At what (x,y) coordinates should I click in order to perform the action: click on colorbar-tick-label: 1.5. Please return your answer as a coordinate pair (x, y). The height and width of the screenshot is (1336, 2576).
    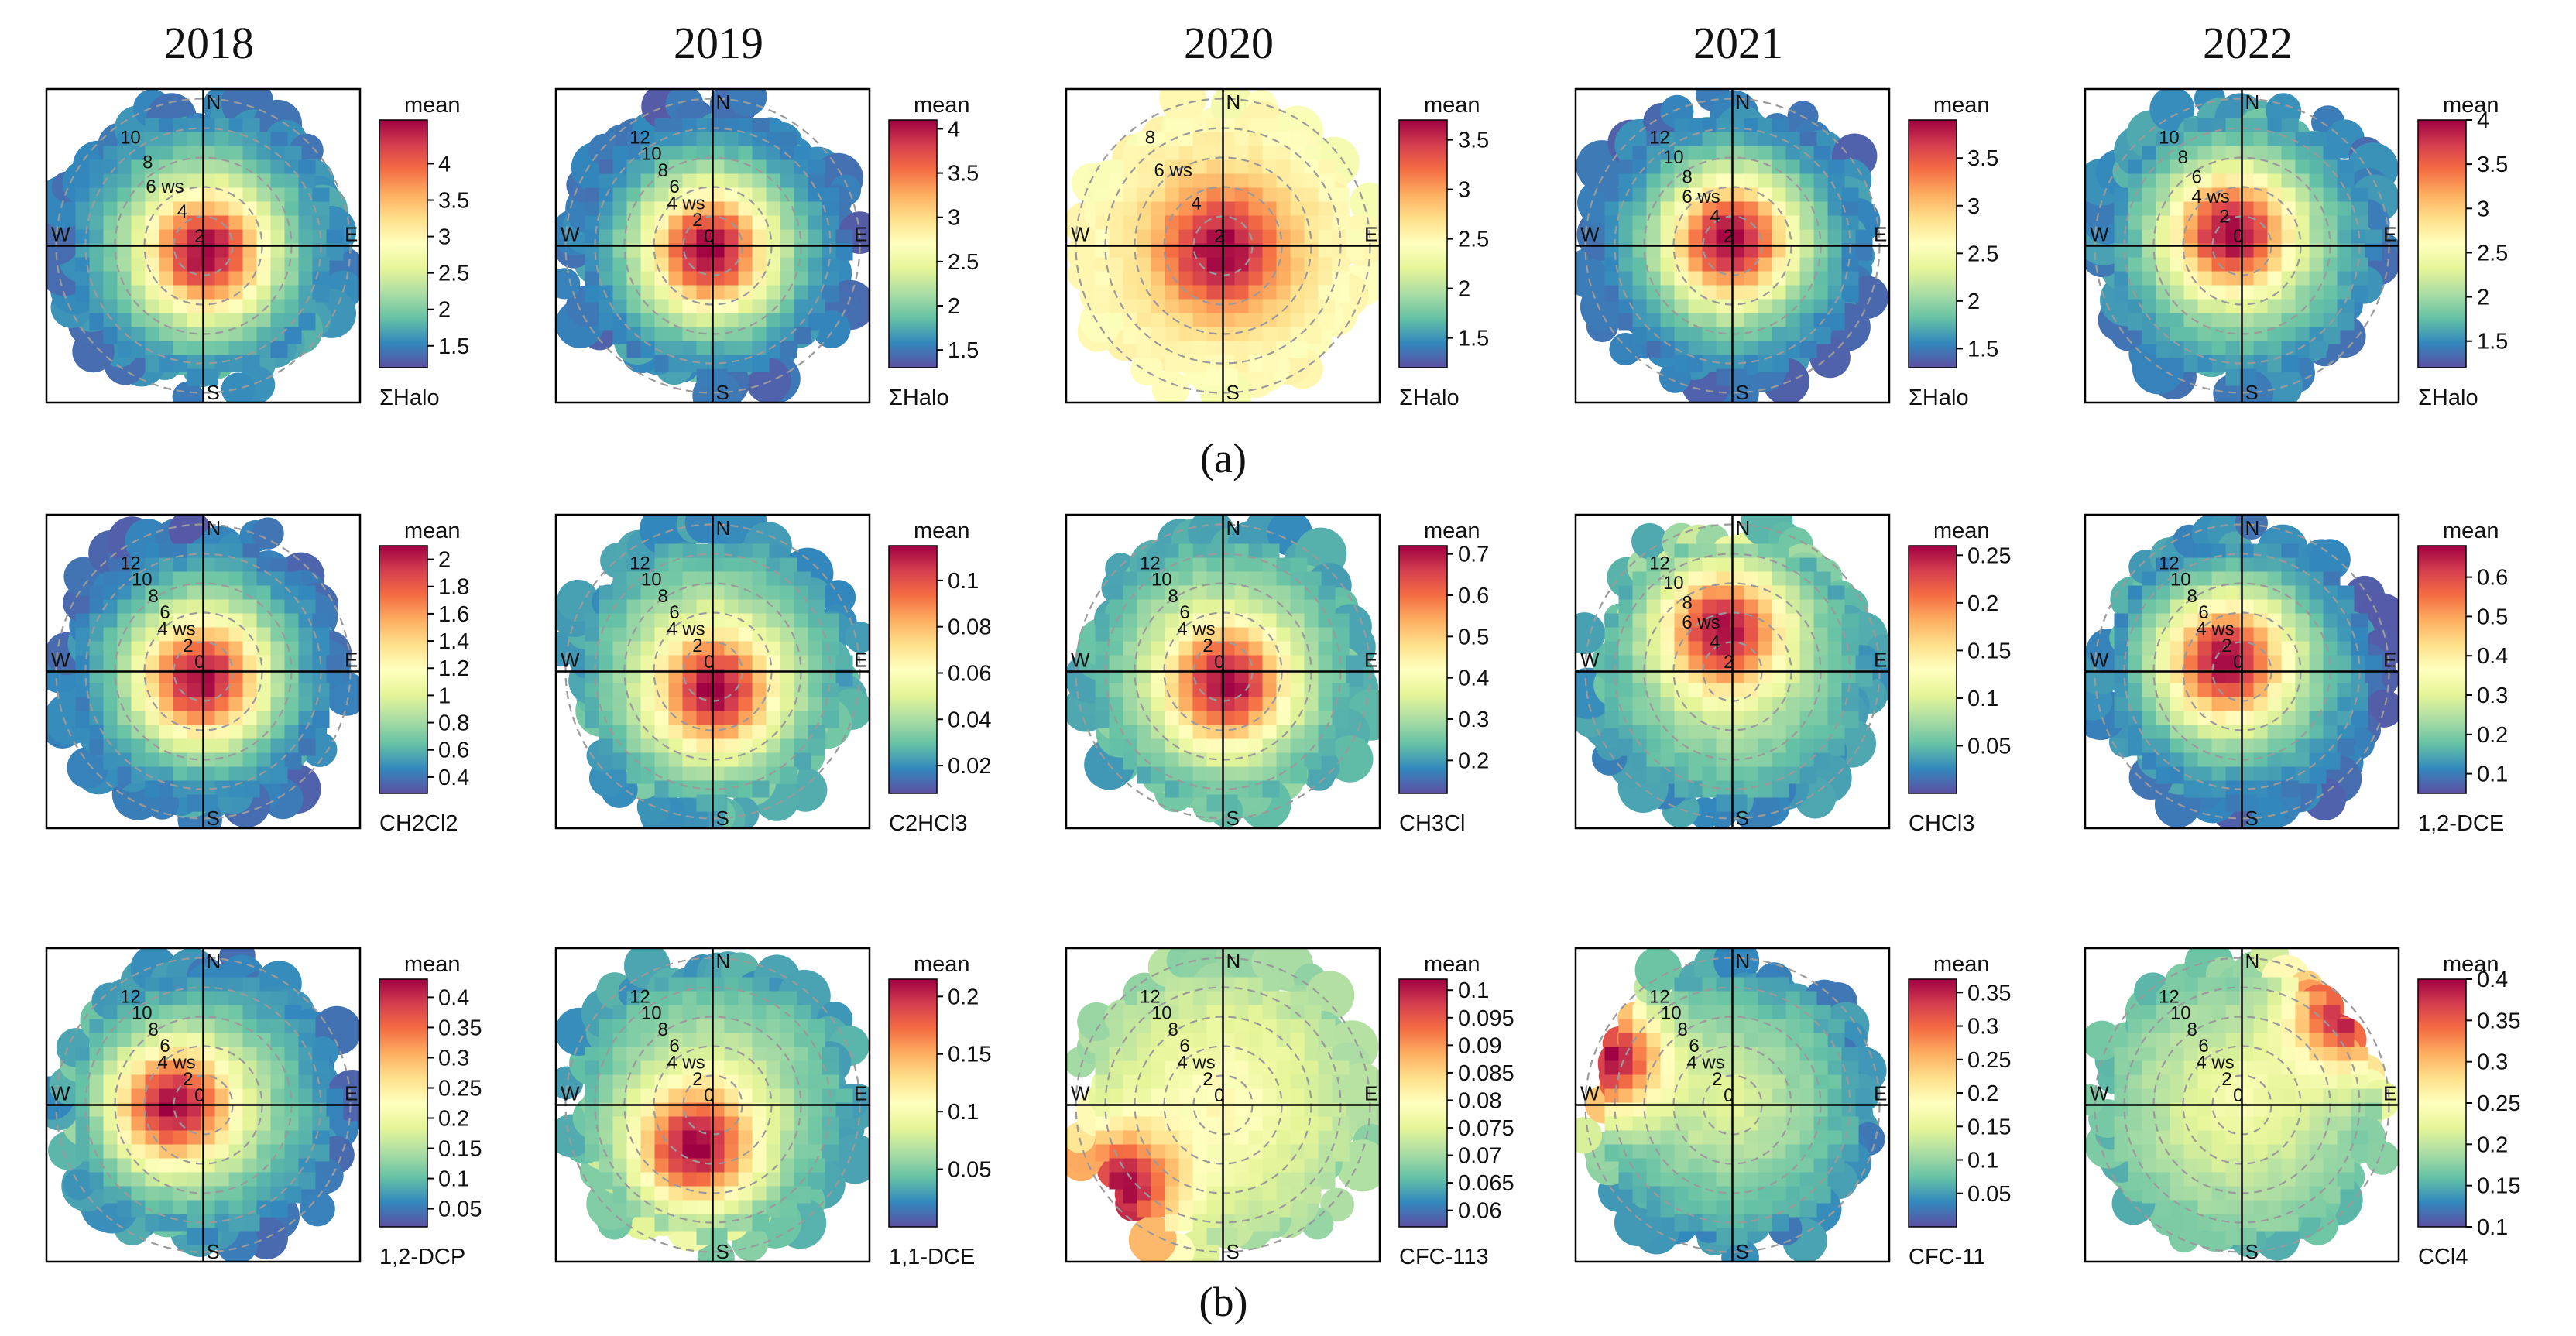
    Looking at the image, I should click on (2492, 342).